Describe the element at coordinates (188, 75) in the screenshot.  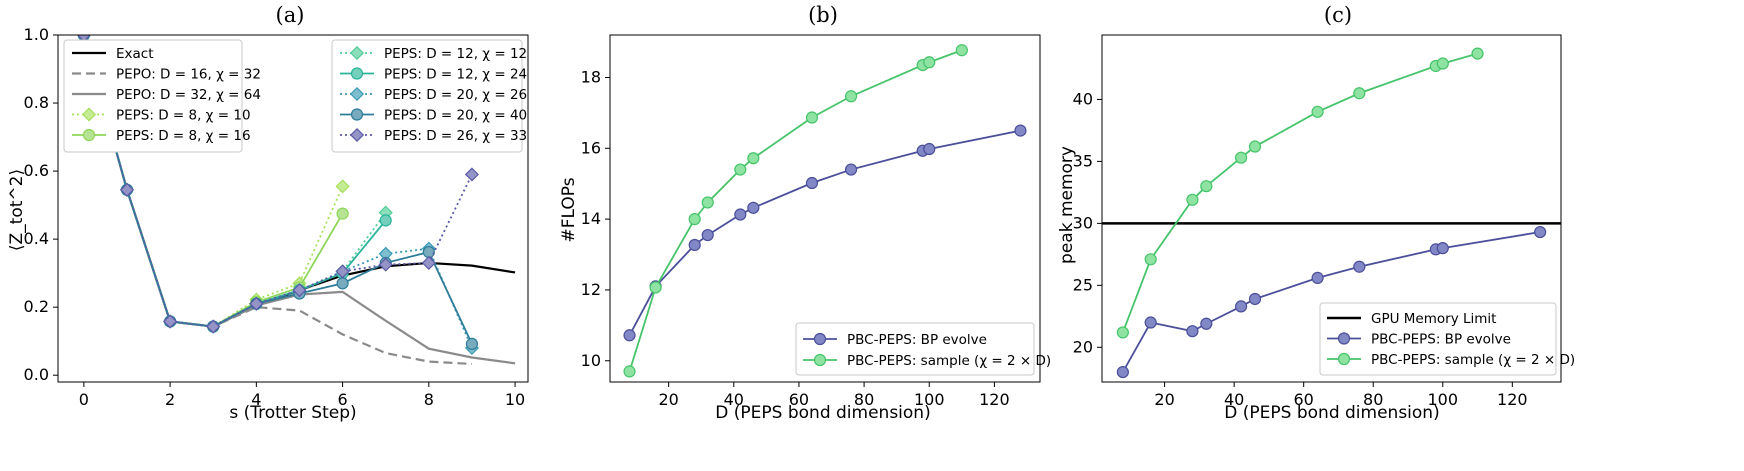
I see `legend-label: PEPO: D = 16, χ = 32` at that location.